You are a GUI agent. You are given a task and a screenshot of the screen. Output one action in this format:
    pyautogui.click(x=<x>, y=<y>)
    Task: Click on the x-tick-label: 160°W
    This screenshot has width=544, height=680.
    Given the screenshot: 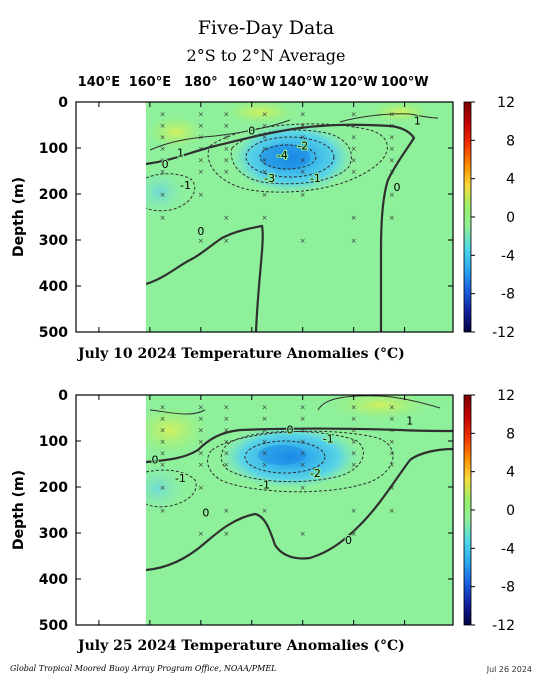 What is the action you would take?
    pyautogui.click(x=252, y=82)
    